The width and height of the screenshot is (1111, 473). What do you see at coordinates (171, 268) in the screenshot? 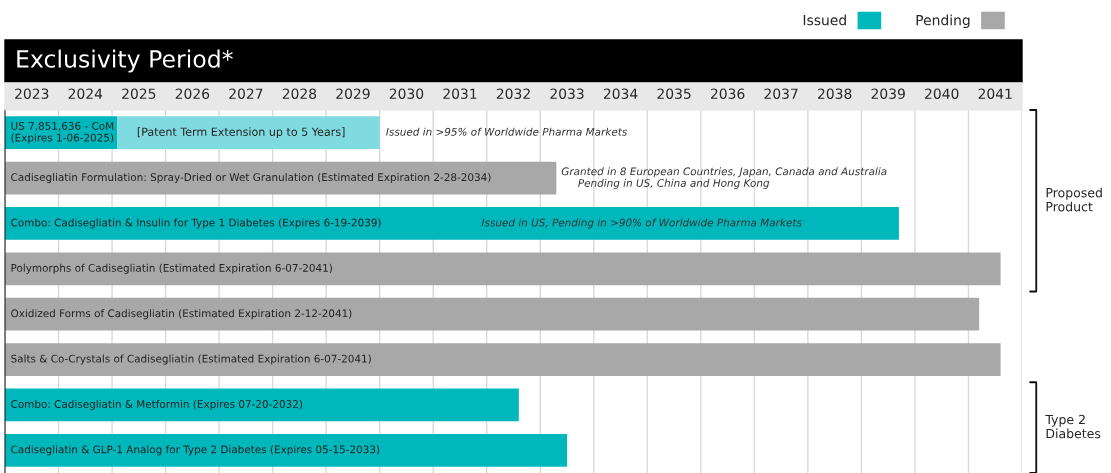
I see `y-tick-label: Polymorphs of Cadisegliatin (Estimated Expiration 6-07-2041)` at bounding box center [171, 268].